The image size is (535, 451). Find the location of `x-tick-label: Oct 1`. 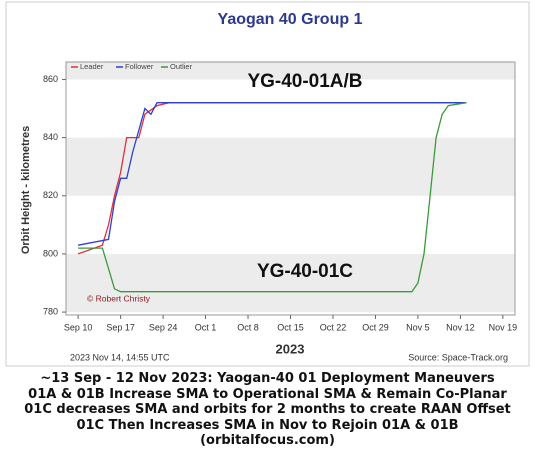

x-tick-label: Oct 1 is located at coordinates (206, 327).